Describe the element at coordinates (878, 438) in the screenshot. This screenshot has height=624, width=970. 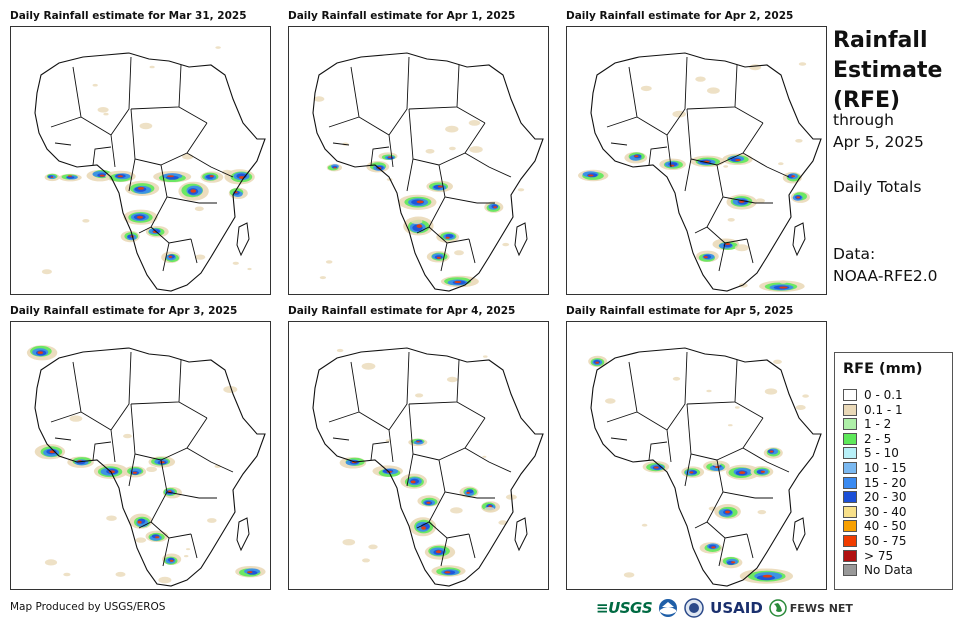
I see `legend-label: 2 - 5` at that location.